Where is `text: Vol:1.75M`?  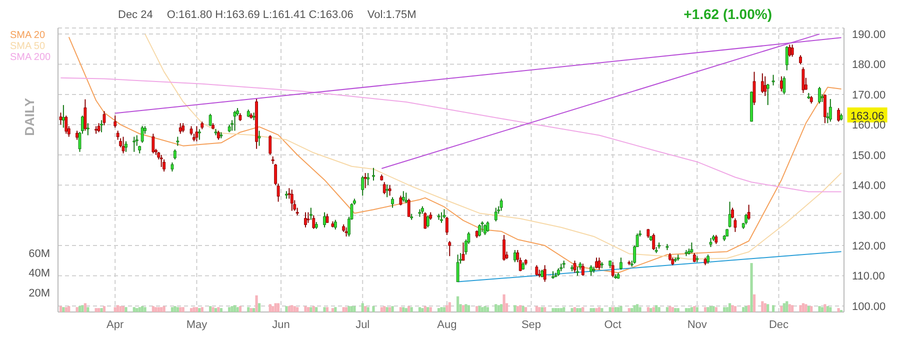
text: Vol:1.75M is located at coordinates (391, 15).